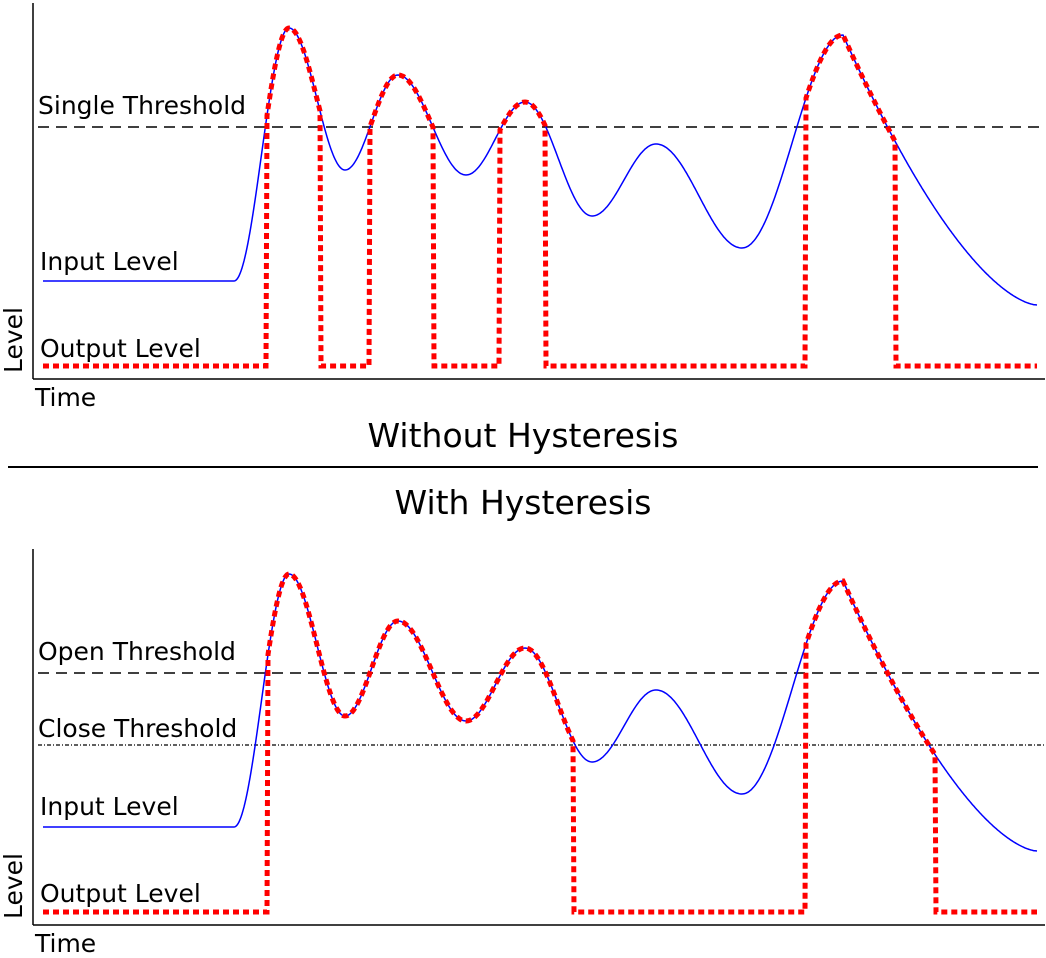  What do you see at coordinates (14, 340) in the screenshot?
I see `top-y-axis-label: Level` at bounding box center [14, 340].